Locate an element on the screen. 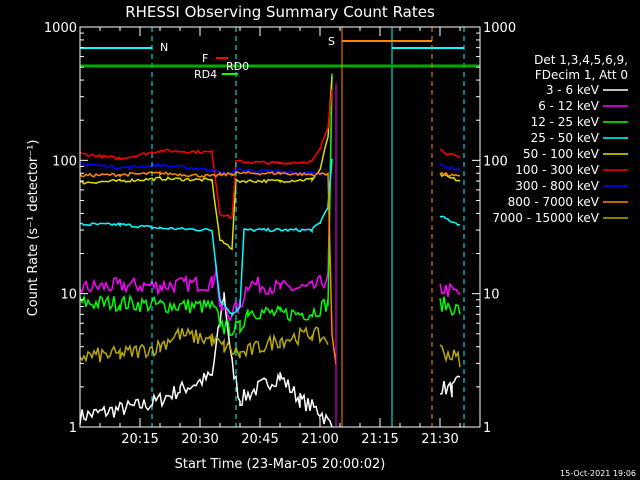  legend-label: 6 - 12 keV is located at coordinates (569, 106).